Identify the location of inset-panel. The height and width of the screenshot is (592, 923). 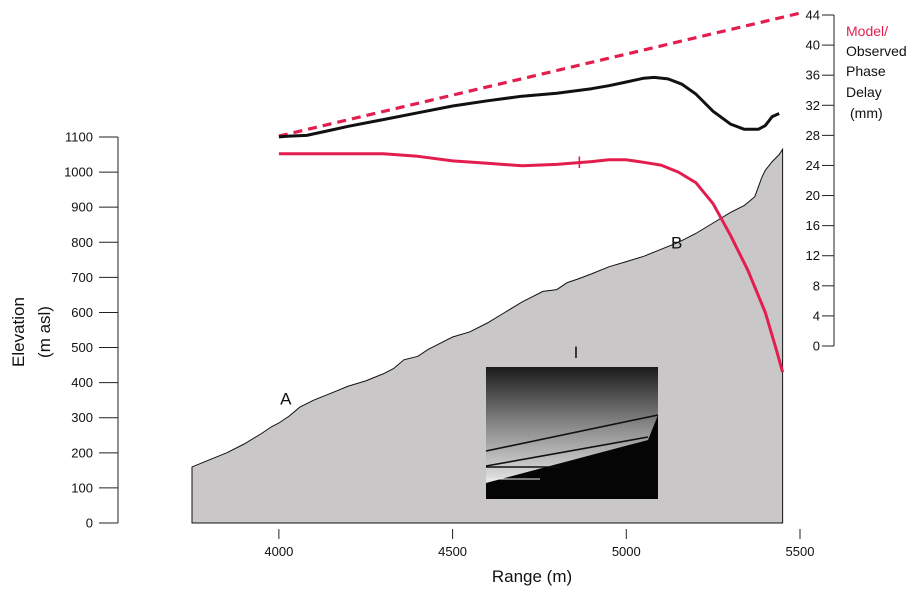
(572, 433).